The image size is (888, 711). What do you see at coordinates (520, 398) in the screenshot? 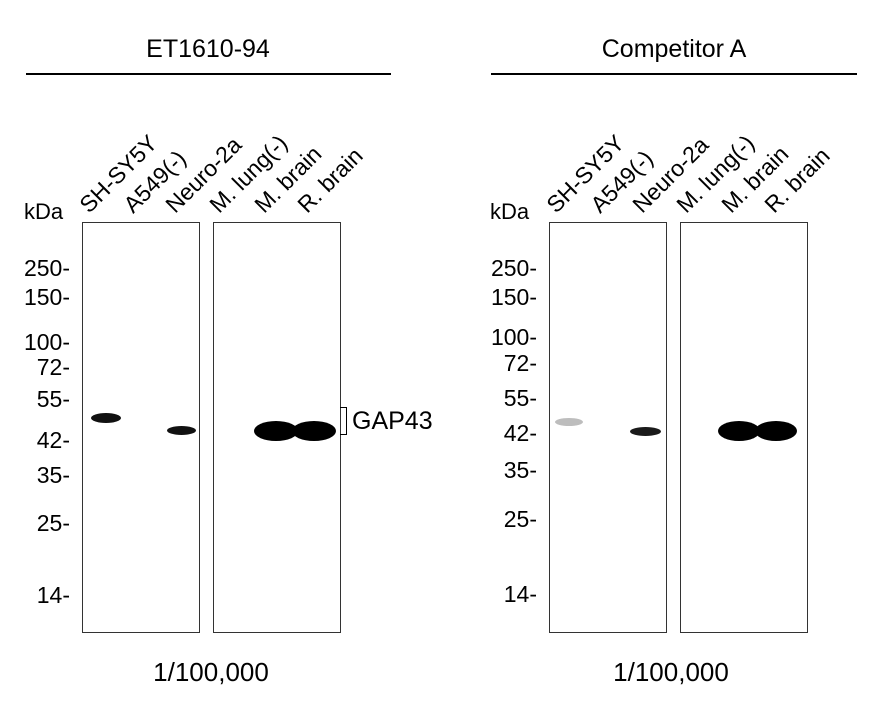
I see `right-marker-55: 55-` at bounding box center [520, 398].